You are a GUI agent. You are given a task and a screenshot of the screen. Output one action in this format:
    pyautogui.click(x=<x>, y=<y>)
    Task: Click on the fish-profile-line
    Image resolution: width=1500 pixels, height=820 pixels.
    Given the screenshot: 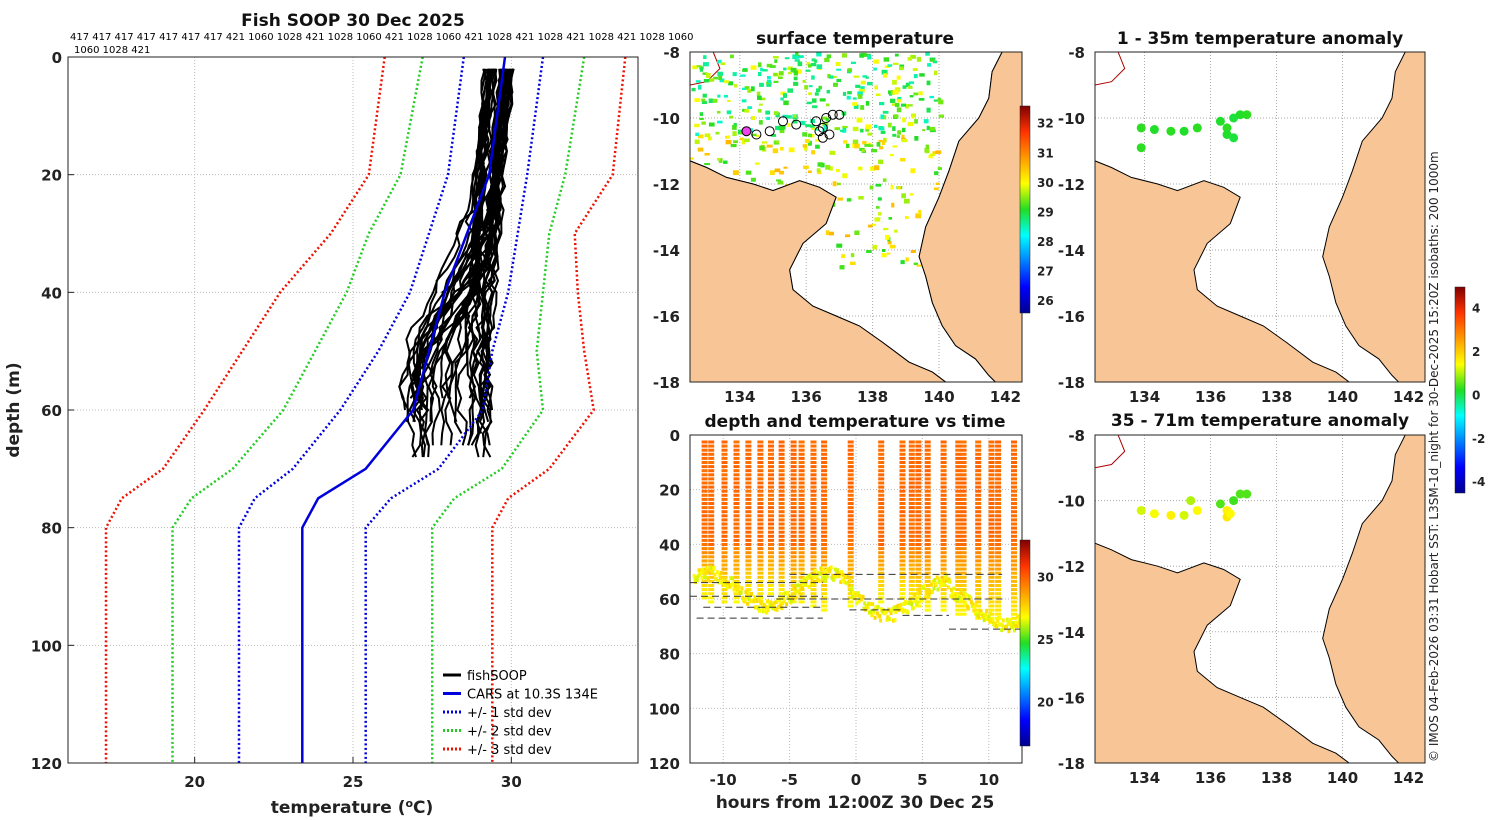 What is the action you would take?
    pyautogui.click(x=491, y=239)
    